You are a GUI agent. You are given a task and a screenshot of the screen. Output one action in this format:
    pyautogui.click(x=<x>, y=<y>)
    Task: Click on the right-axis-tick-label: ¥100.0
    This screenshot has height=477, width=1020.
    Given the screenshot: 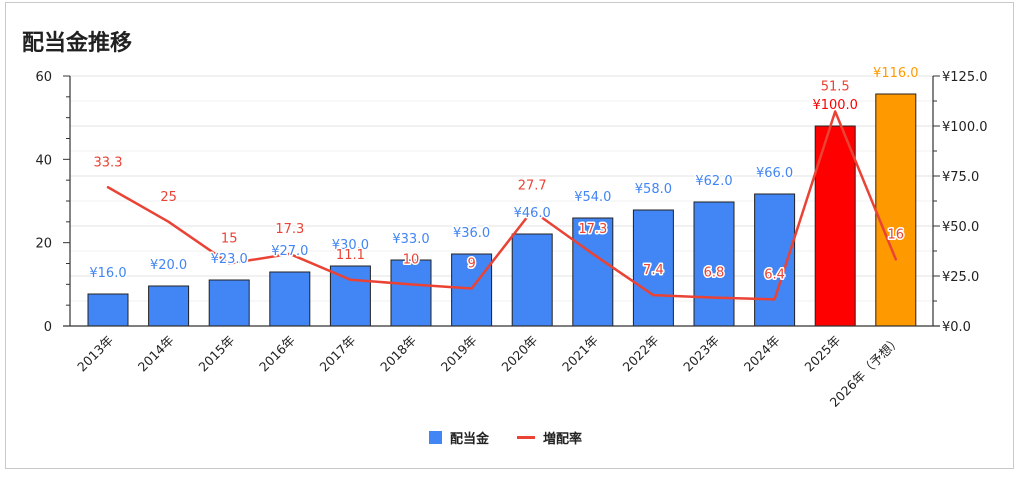 What is the action you would take?
    pyautogui.click(x=965, y=127)
    